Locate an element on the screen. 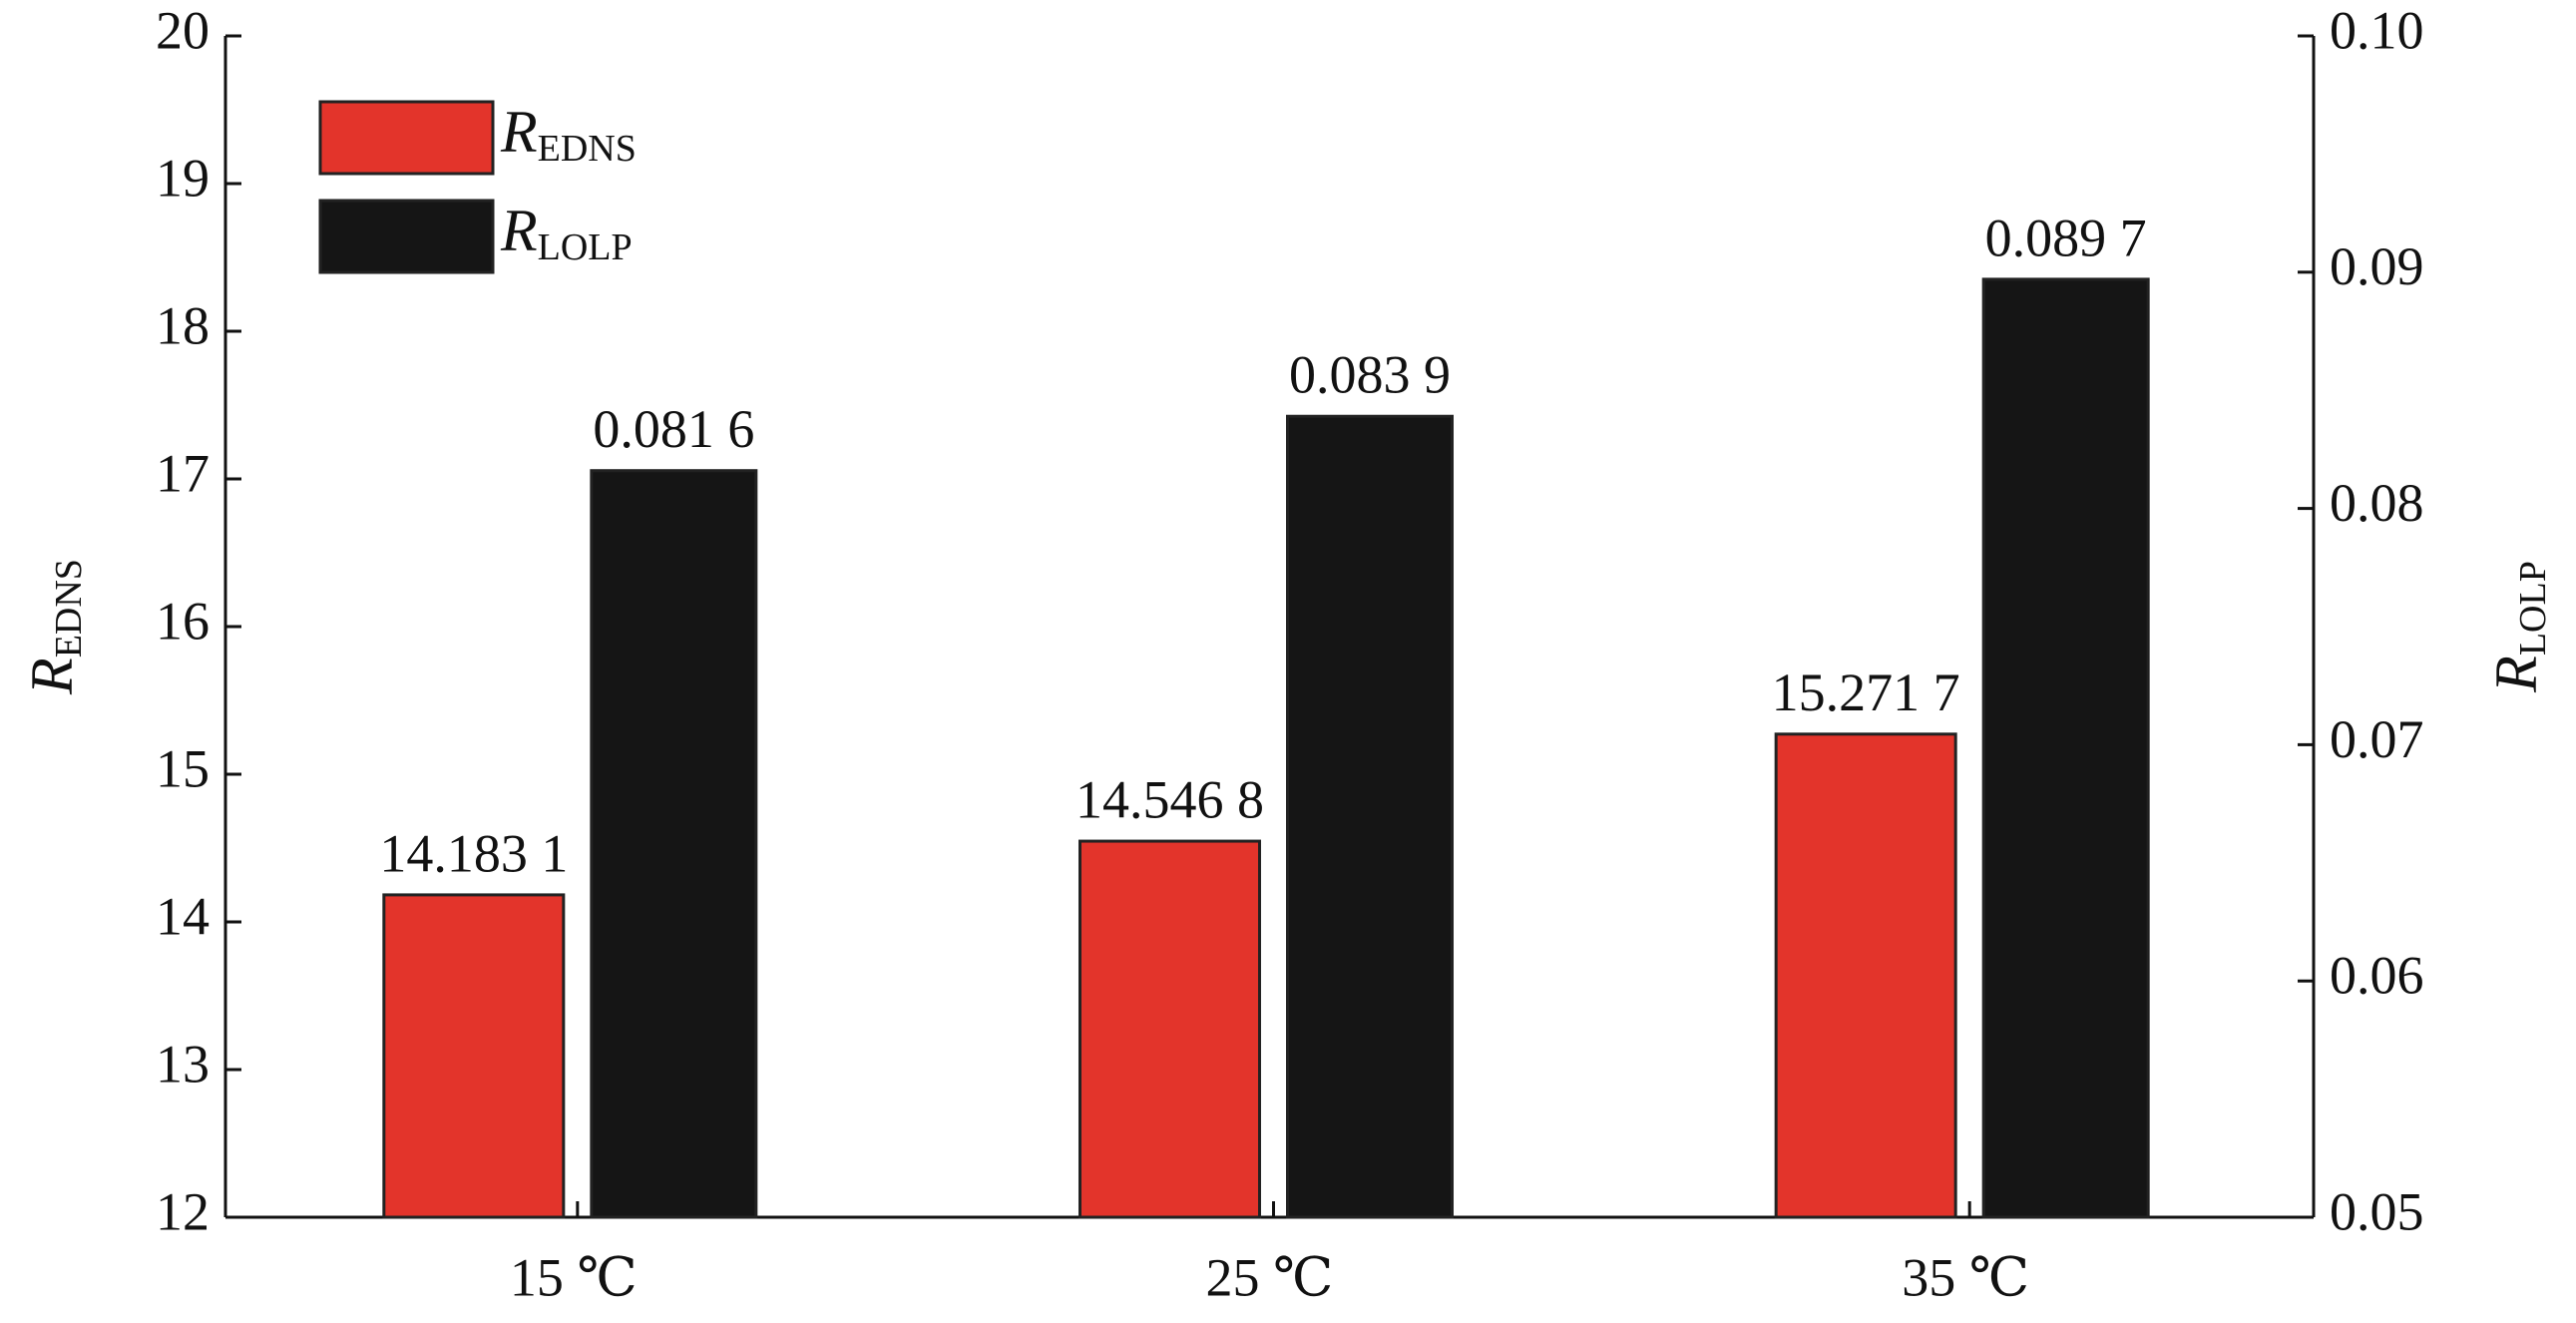  legend-label: REDNS is located at coordinates (568, 134).